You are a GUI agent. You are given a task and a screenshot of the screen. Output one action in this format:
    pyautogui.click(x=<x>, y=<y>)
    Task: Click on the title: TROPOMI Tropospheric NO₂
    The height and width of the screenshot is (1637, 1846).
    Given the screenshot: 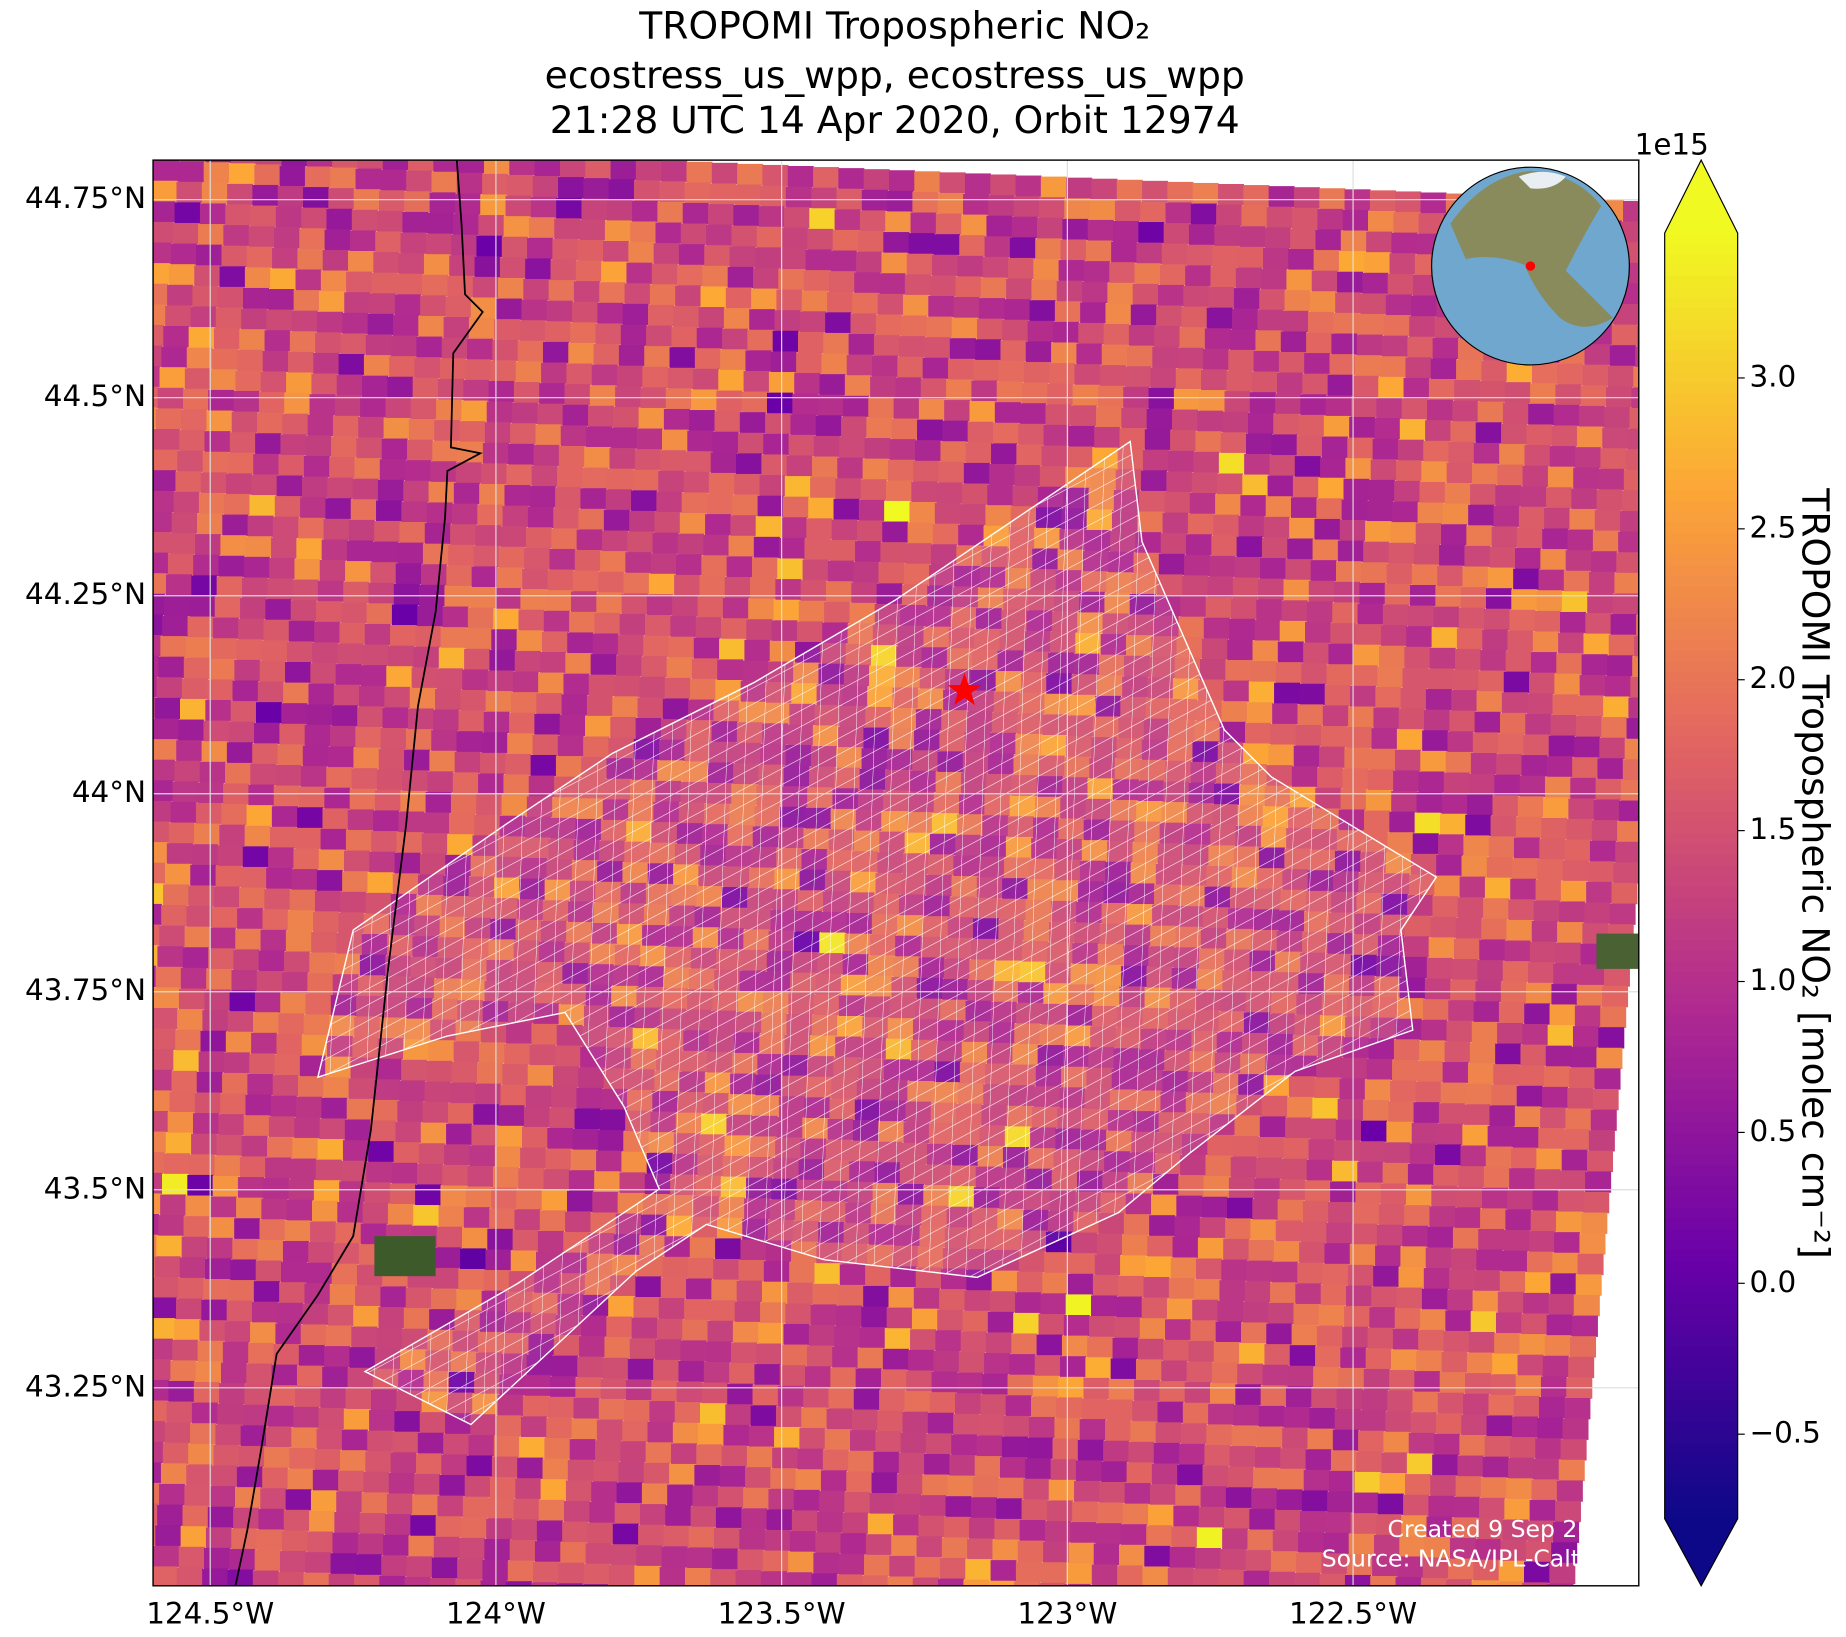 What is the action you would take?
    pyautogui.click(x=894, y=26)
    